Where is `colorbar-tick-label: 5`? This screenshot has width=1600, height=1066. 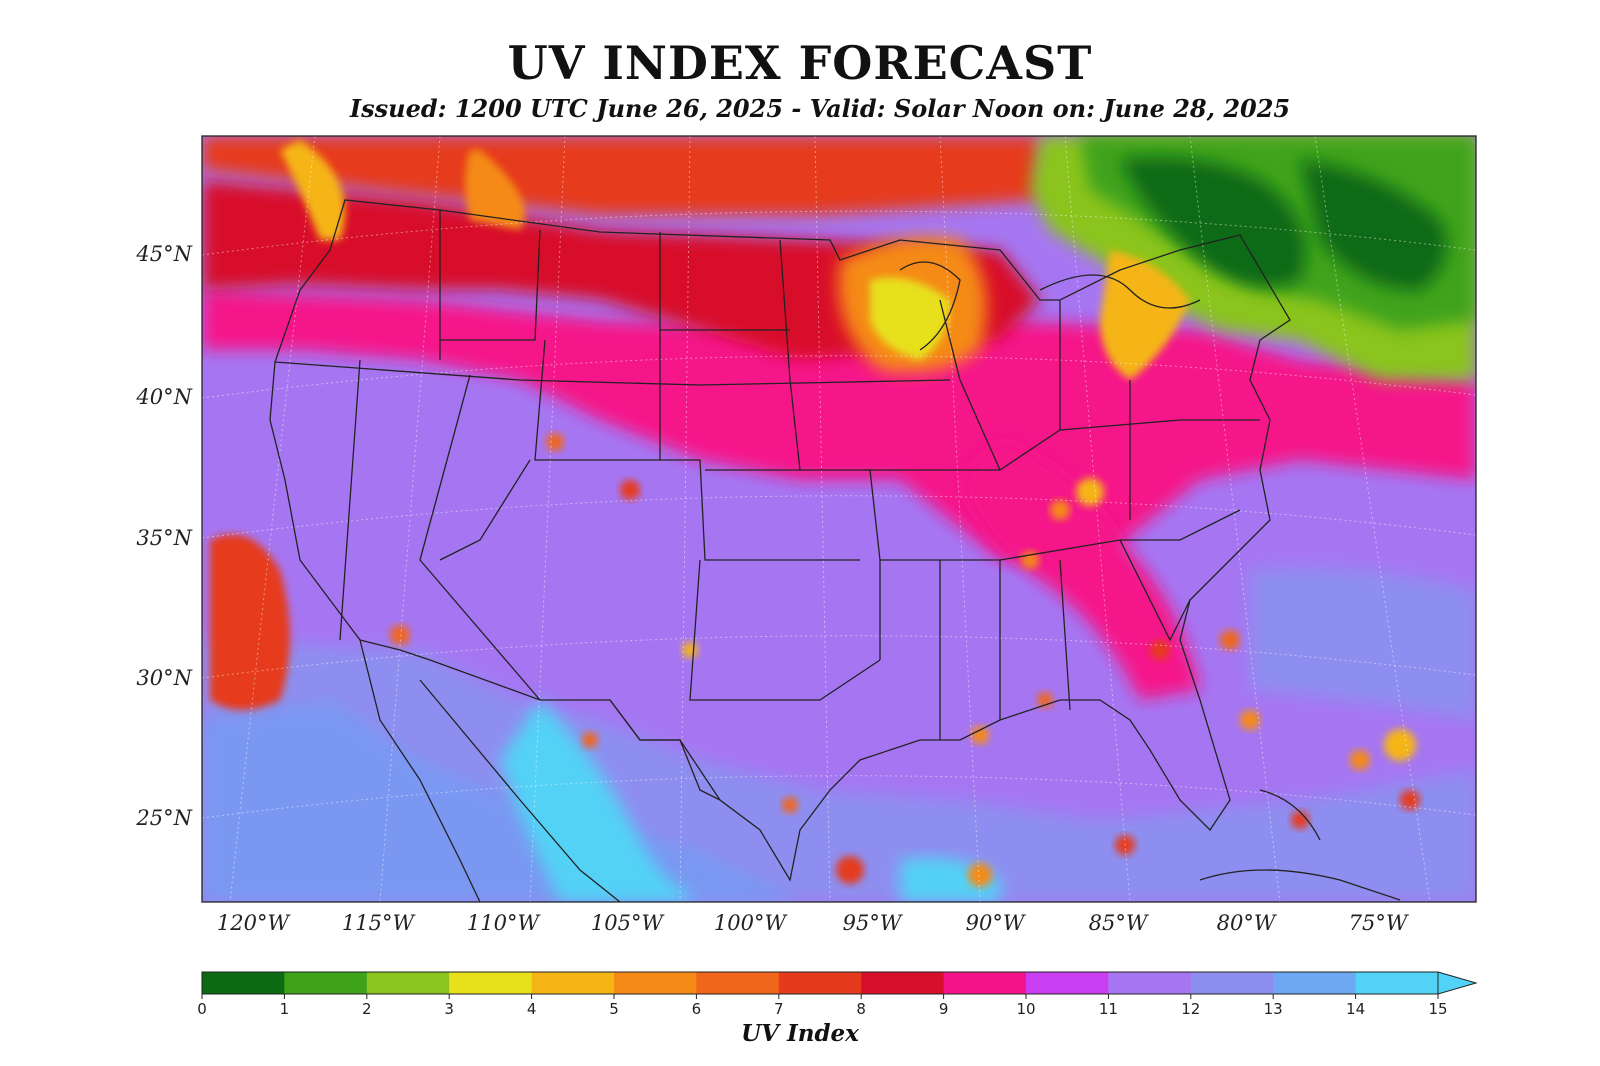 colorbar-tick-label: 5 is located at coordinates (614, 1009).